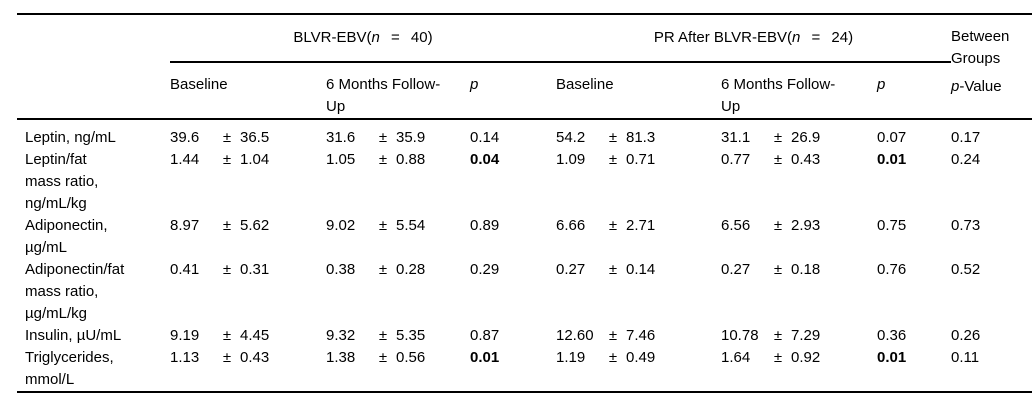 This screenshot has width=1032, height=407. Describe the element at coordinates (736, 159) in the screenshot. I see `mean-value: 0.77` at that location.